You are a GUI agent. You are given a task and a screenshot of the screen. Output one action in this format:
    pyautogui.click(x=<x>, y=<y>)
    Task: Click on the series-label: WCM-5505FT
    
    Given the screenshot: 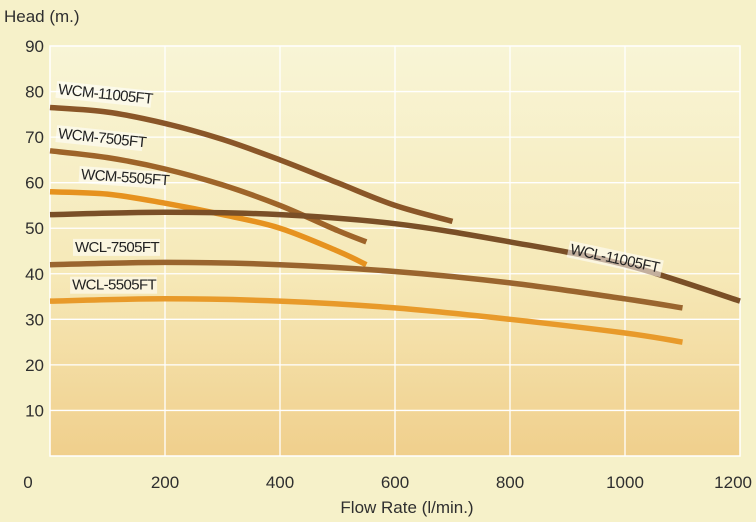 What is the action you would take?
    pyautogui.click(x=126, y=177)
    